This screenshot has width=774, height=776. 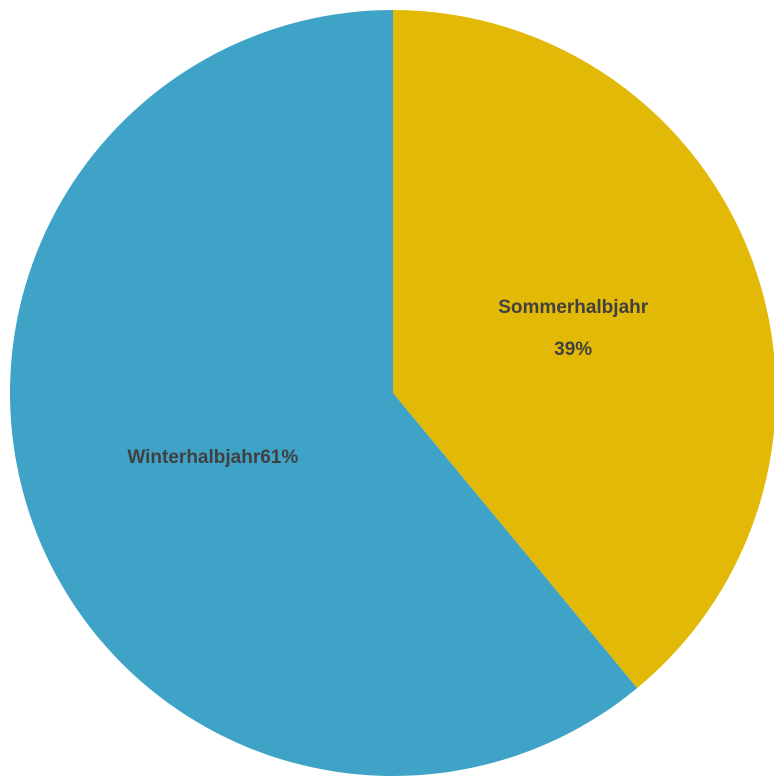 I want to click on data-label: Sommerhalbjahr 39%, so click(x=573, y=328).